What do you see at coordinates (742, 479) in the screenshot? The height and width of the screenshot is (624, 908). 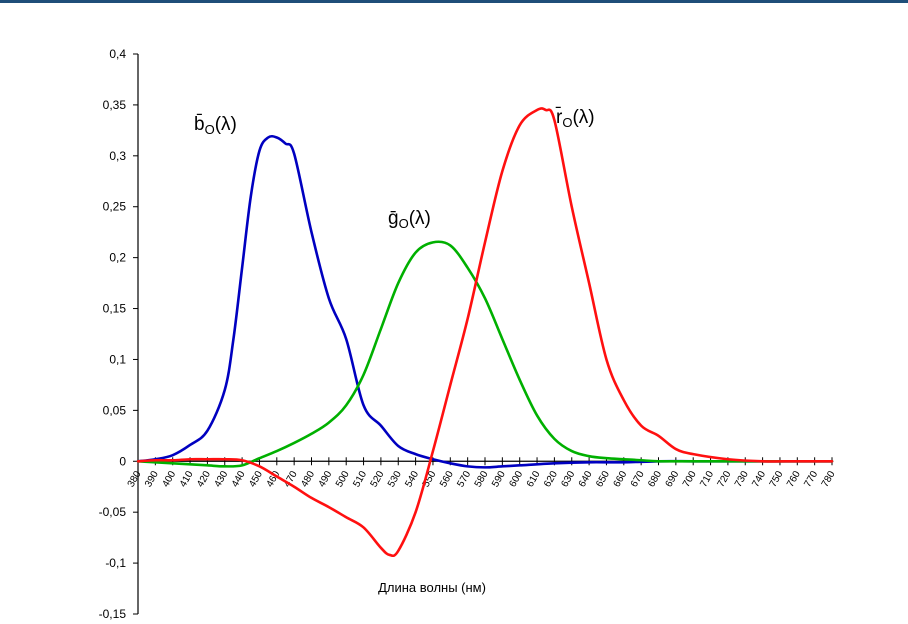 I see `x-tick-label: 730` at bounding box center [742, 479].